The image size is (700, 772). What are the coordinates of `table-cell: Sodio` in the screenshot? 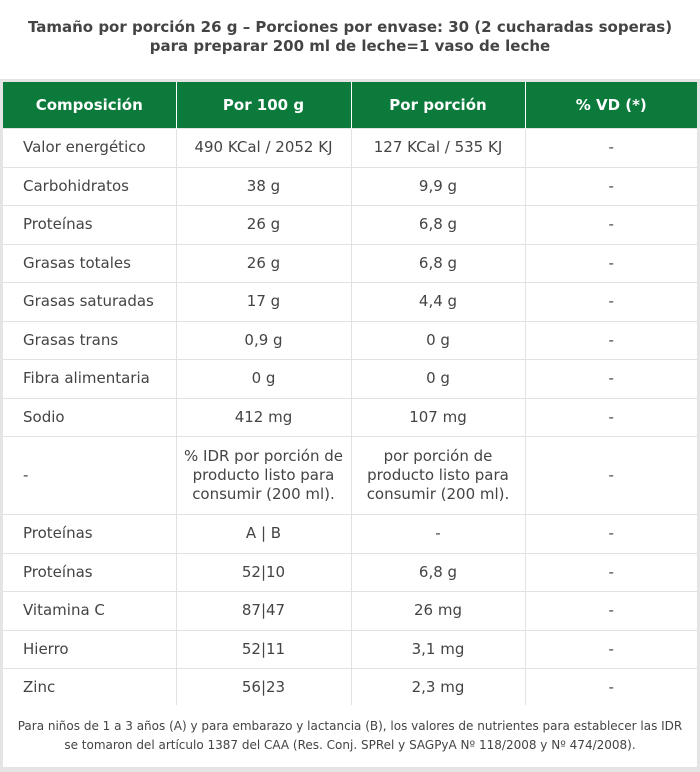 It's located at (89, 417).